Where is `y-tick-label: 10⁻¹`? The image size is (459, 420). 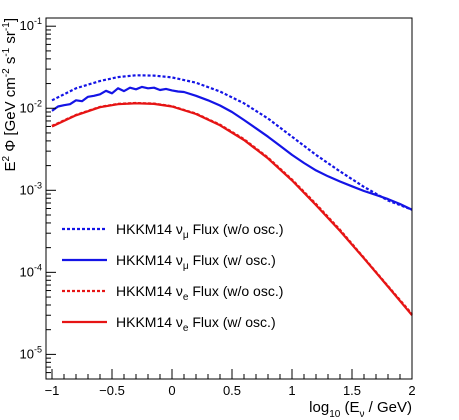 y-tick-label: 10⁻¹ is located at coordinates (31, 24).